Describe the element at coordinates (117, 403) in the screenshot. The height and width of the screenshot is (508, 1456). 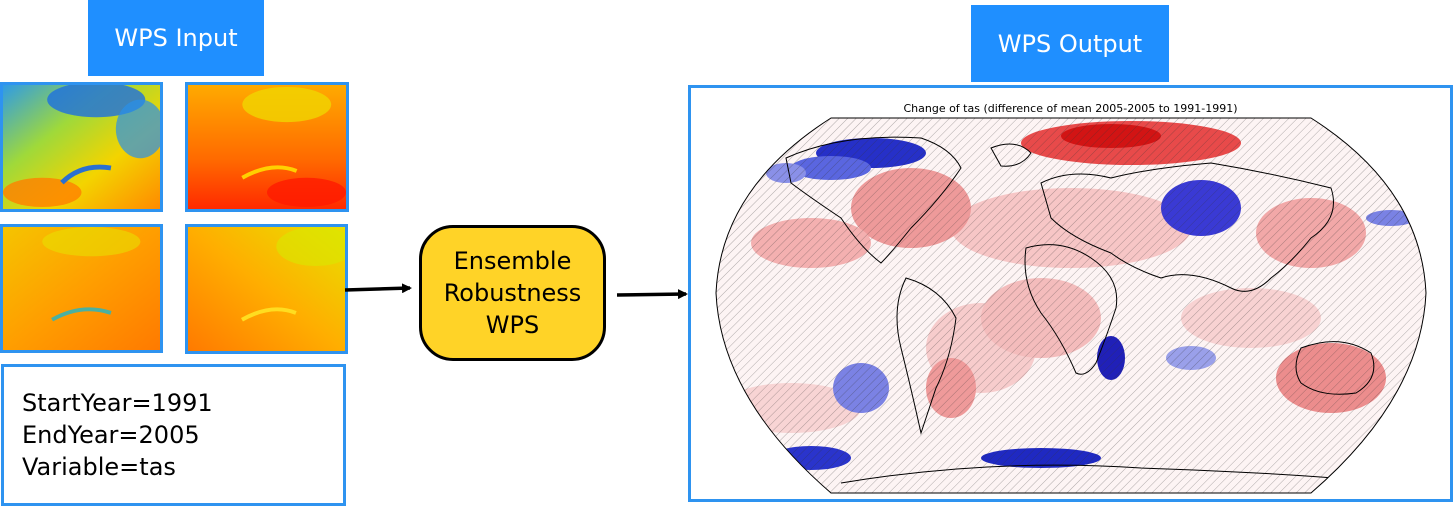
I see `start-year-param: StartYear=1991` at that location.